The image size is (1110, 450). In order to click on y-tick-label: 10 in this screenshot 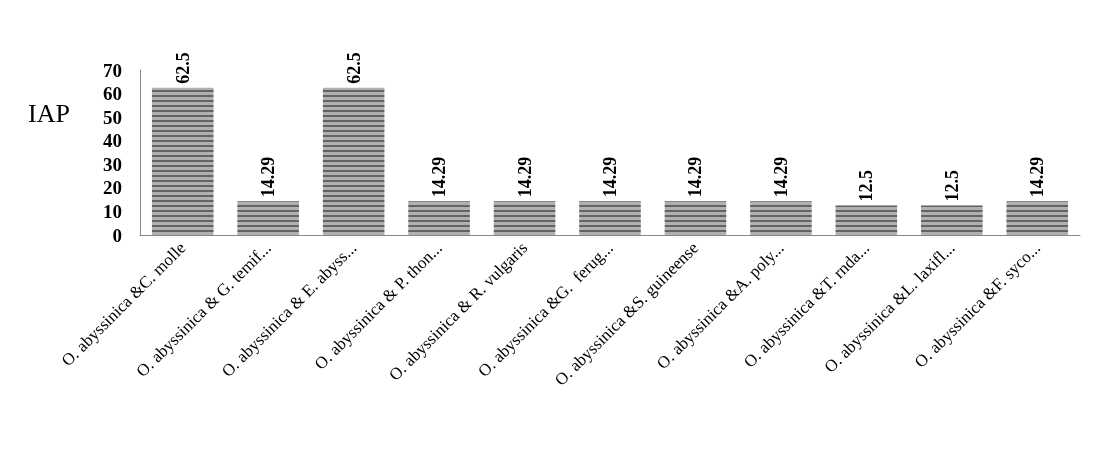, I will do `click(112, 211)`.